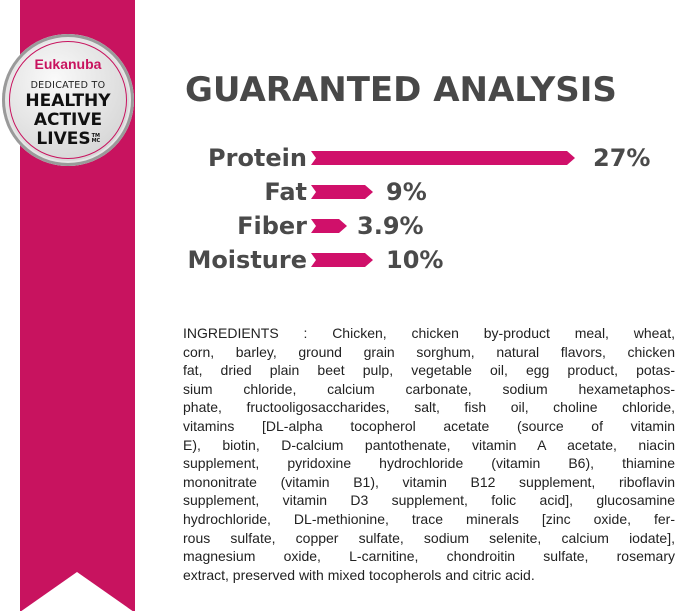 The image size is (679, 612). I want to click on analysis-value: 27%, so click(622, 158).